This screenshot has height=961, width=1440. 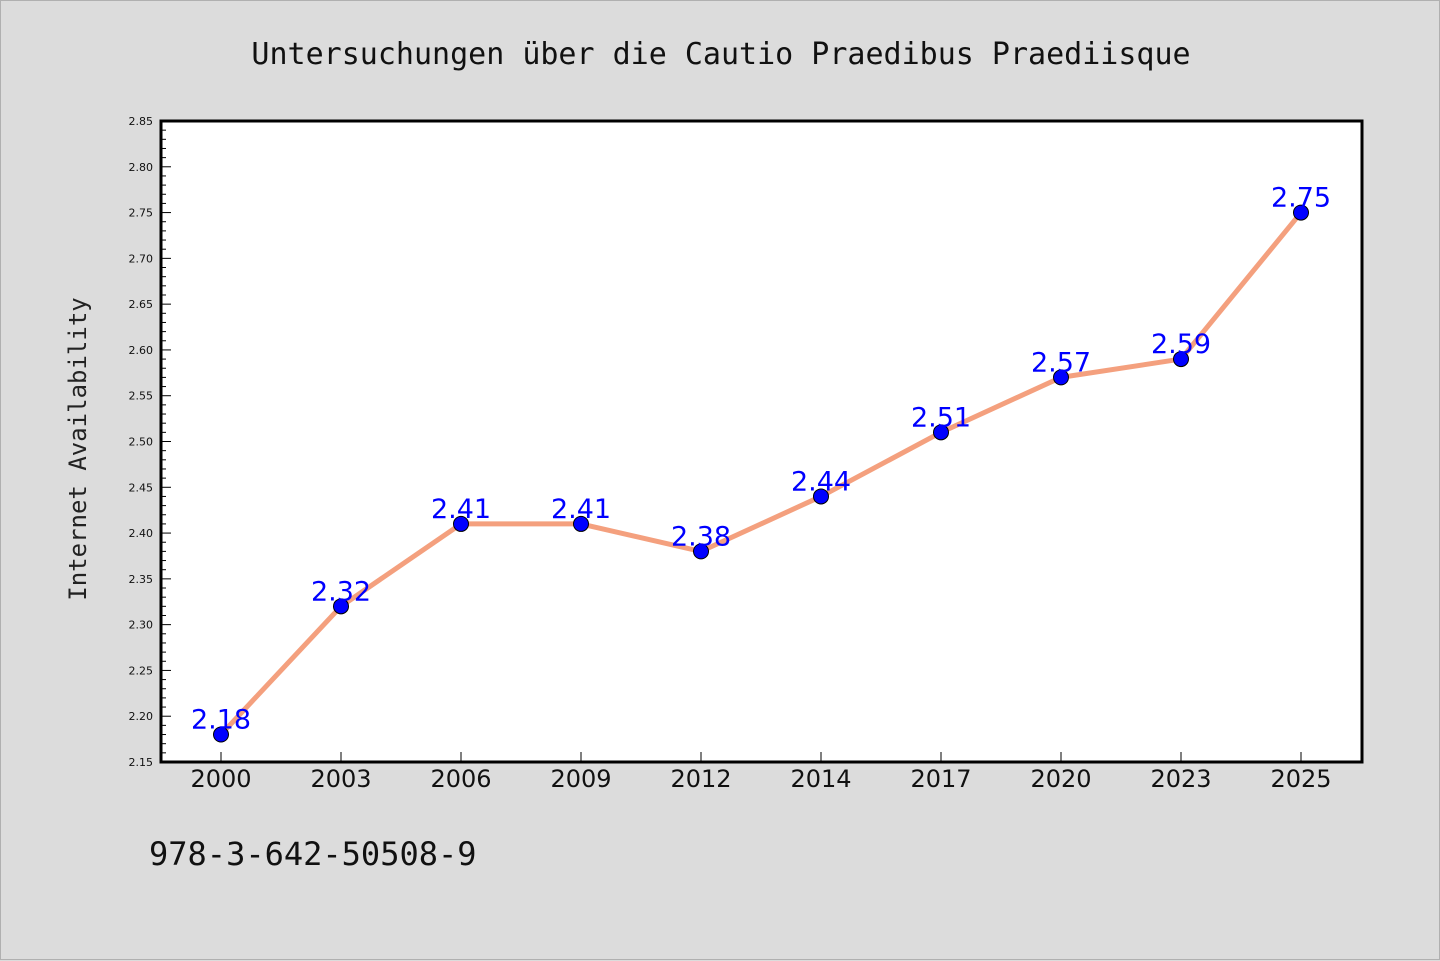 I want to click on isbn-footer: 978-3-642-50508-9, so click(x=313, y=854).